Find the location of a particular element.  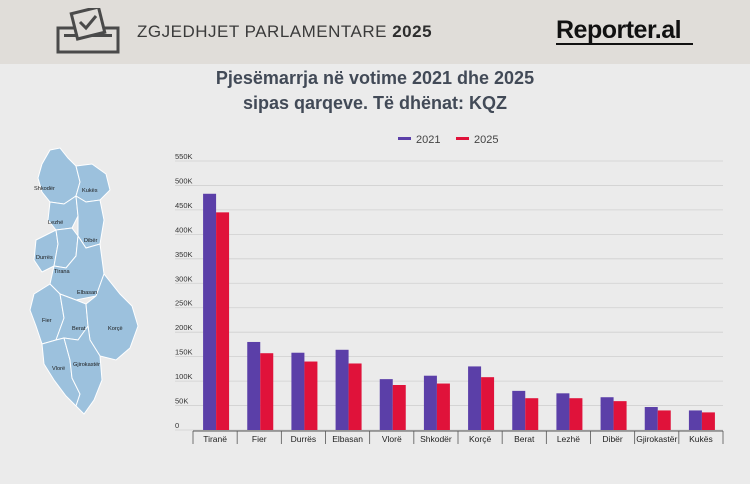

x-category-label: Berat is located at coordinates (524, 439).